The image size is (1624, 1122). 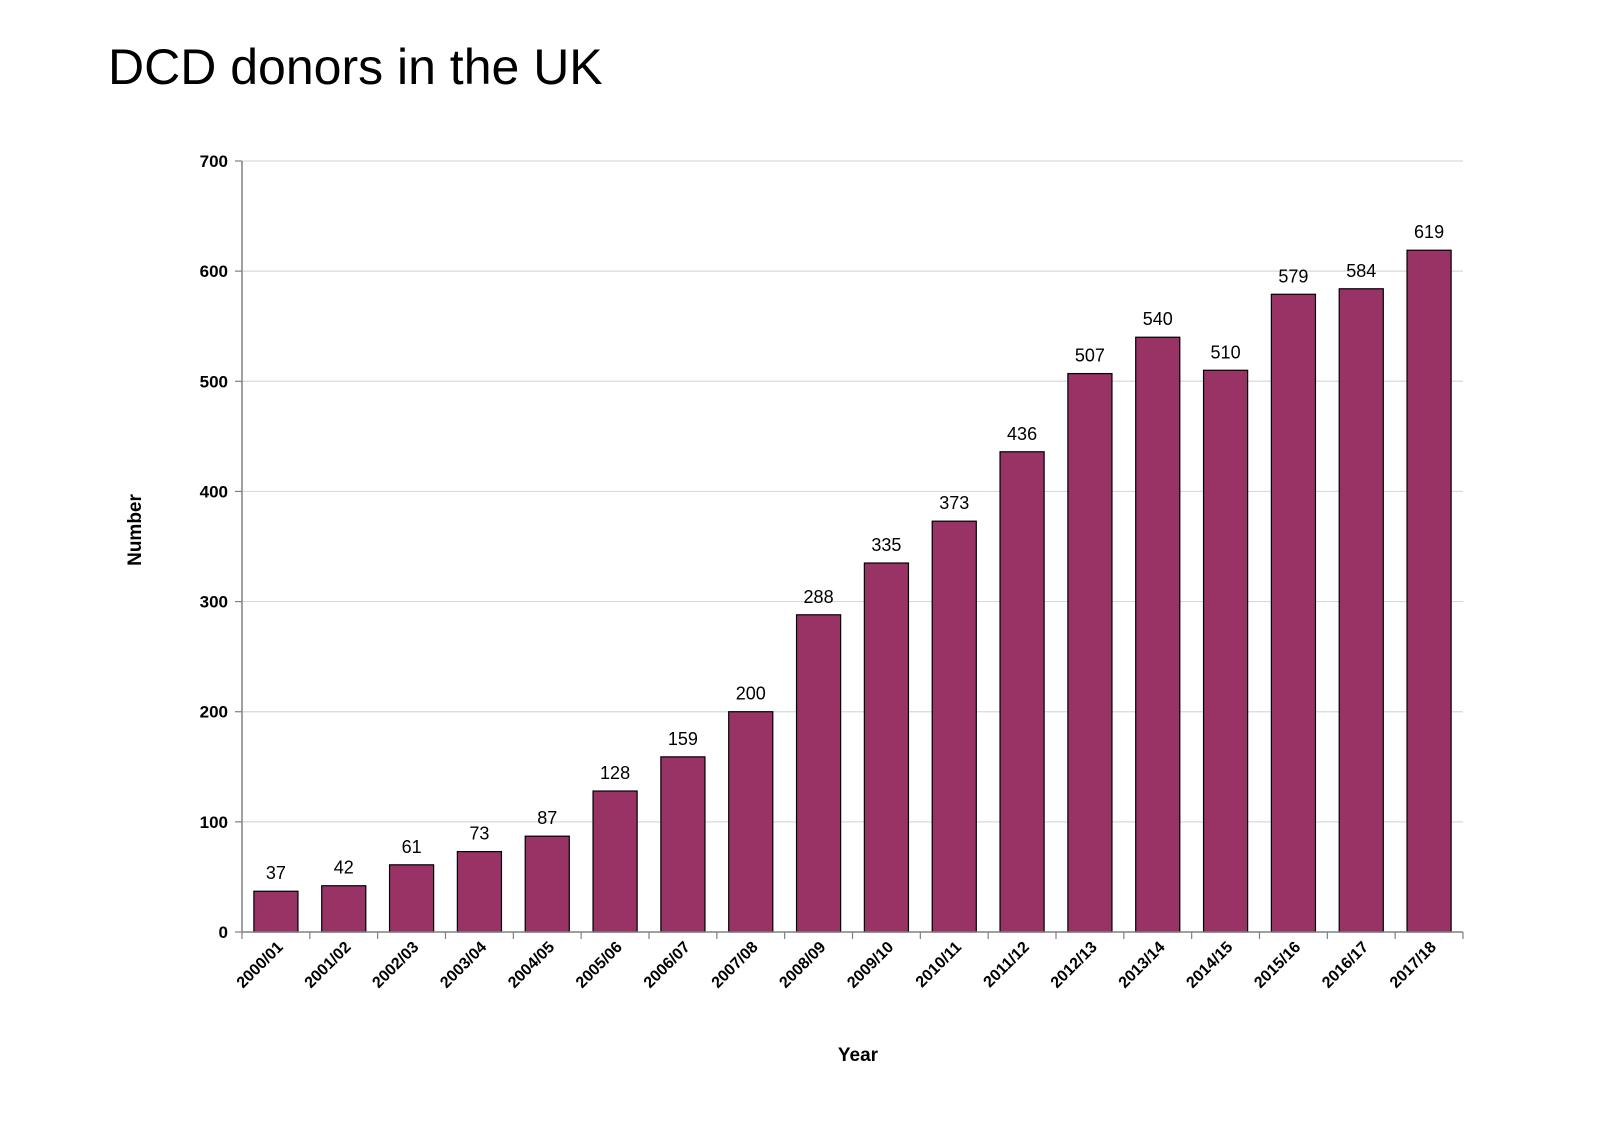 I want to click on data-label: 584, so click(x=1361, y=271).